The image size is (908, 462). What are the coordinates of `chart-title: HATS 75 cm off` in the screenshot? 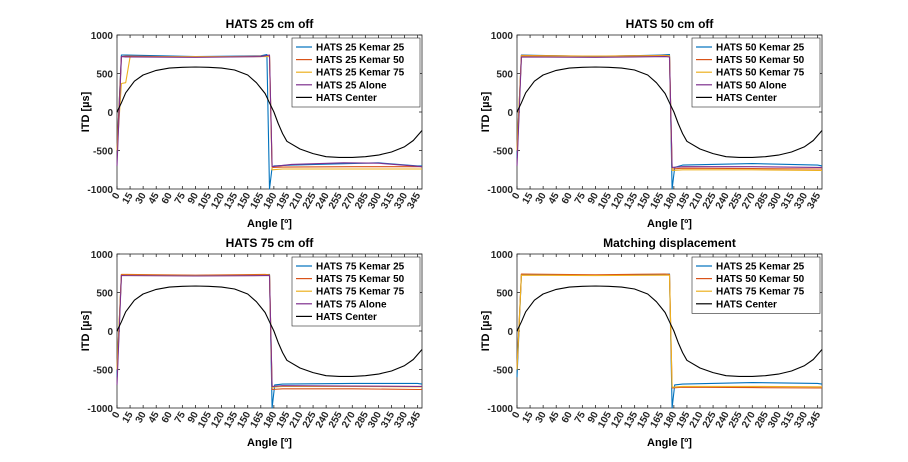 It's located at (270, 243).